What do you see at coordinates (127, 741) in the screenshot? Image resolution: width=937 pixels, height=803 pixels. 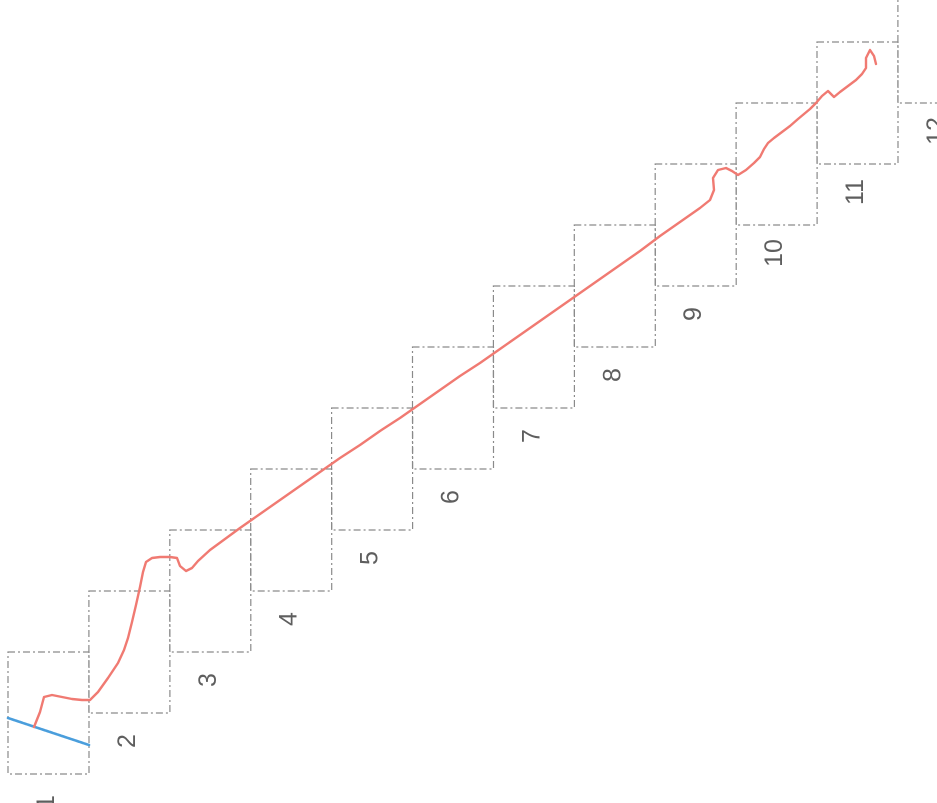 I see `sheet-label-2: 2` at bounding box center [127, 741].